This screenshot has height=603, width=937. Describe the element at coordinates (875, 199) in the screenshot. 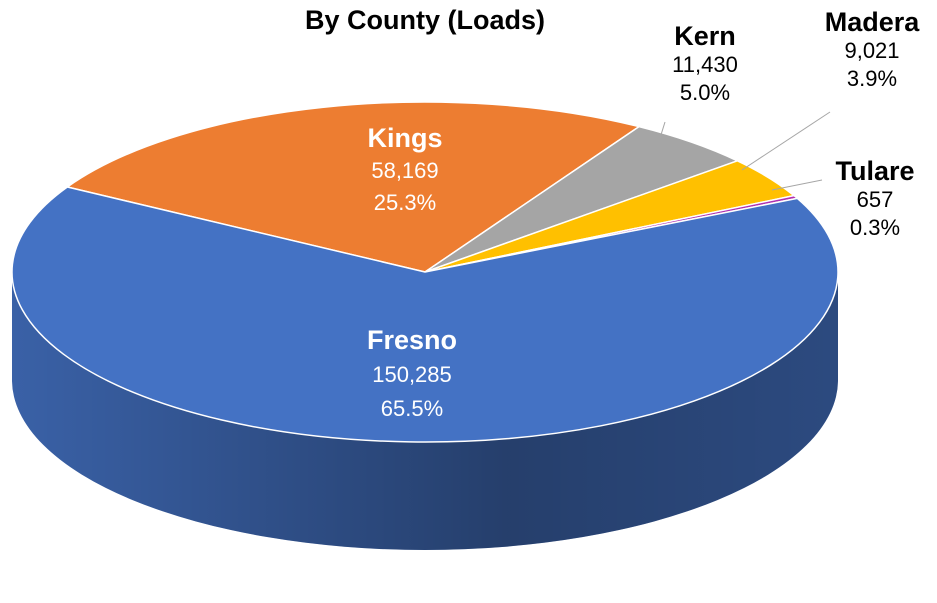

I see `value-label: 657` at that location.